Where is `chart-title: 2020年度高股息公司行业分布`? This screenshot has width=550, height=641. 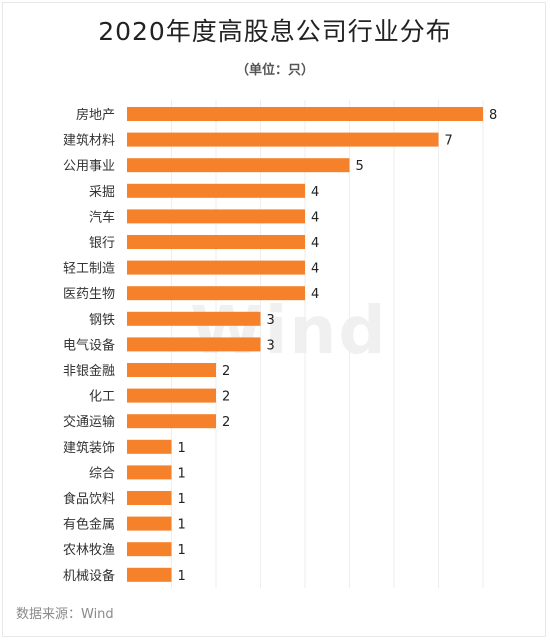 chart-title: 2020年度高股息公司行业分布 is located at coordinates (275, 31).